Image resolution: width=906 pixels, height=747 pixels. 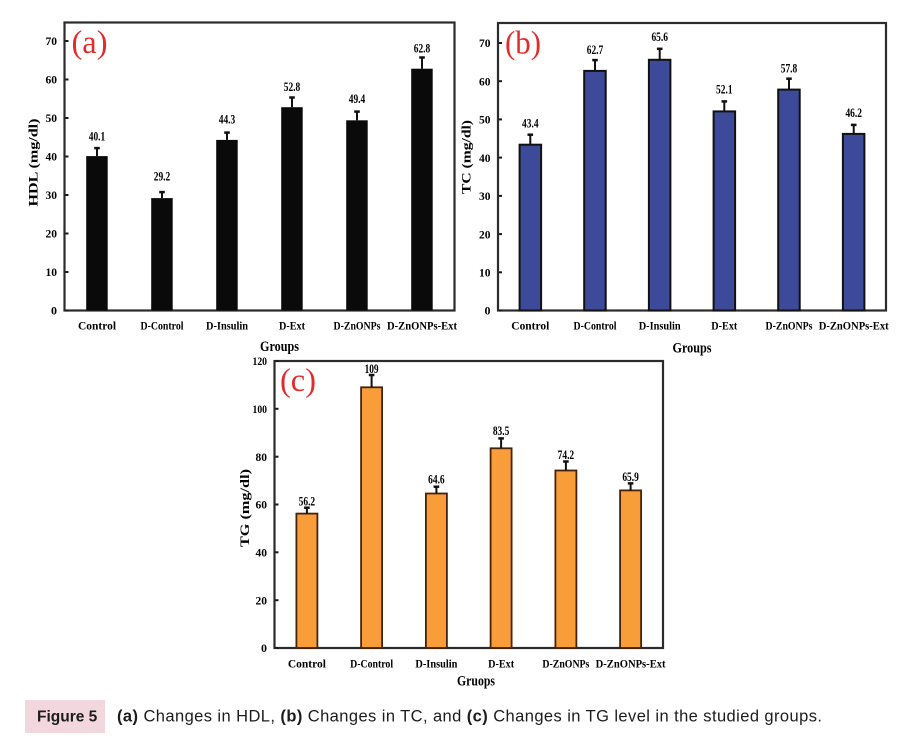 What do you see at coordinates (789, 69) in the screenshot?
I see `svg-text: 57.8` at bounding box center [789, 69].